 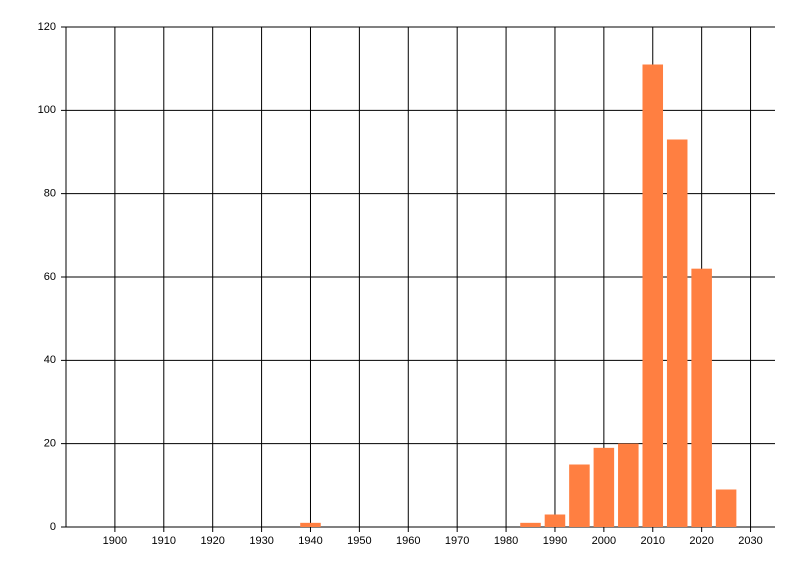 What do you see at coordinates (47, 110) in the screenshot?
I see `y-tick-label: 100` at bounding box center [47, 110].